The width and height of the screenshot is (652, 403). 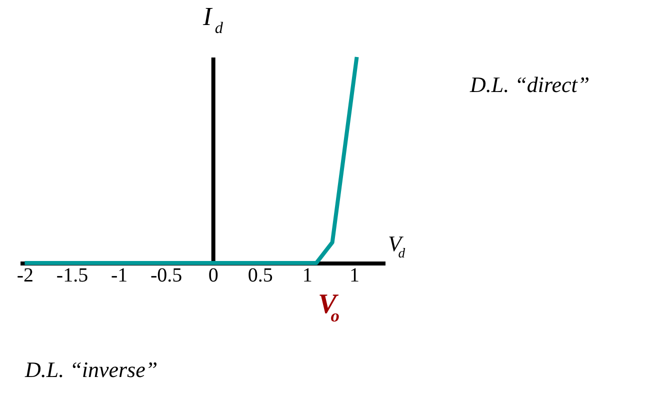 I want to click on x-tick-label: -1, so click(x=119, y=275).